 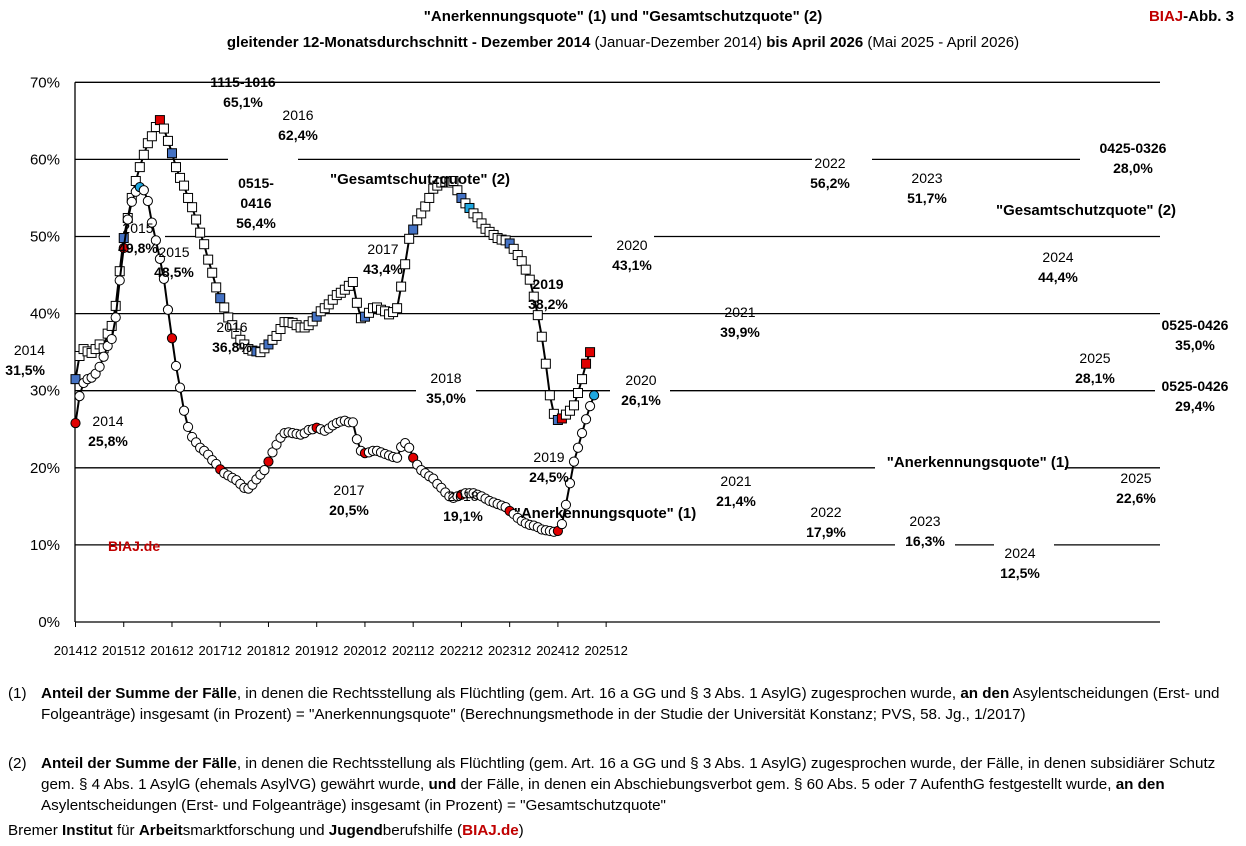 What do you see at coordinates (17, 693) in the screenshot?
I see `footnote-1-number: (1)` at bounding box center [17, 693].